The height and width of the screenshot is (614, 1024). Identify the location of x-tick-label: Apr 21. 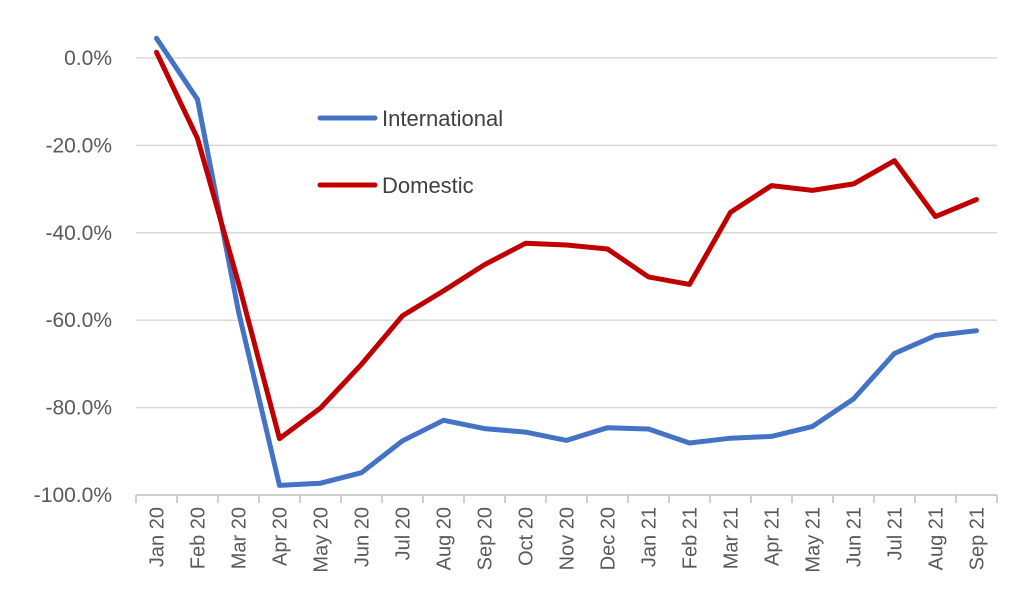
(773, 536).